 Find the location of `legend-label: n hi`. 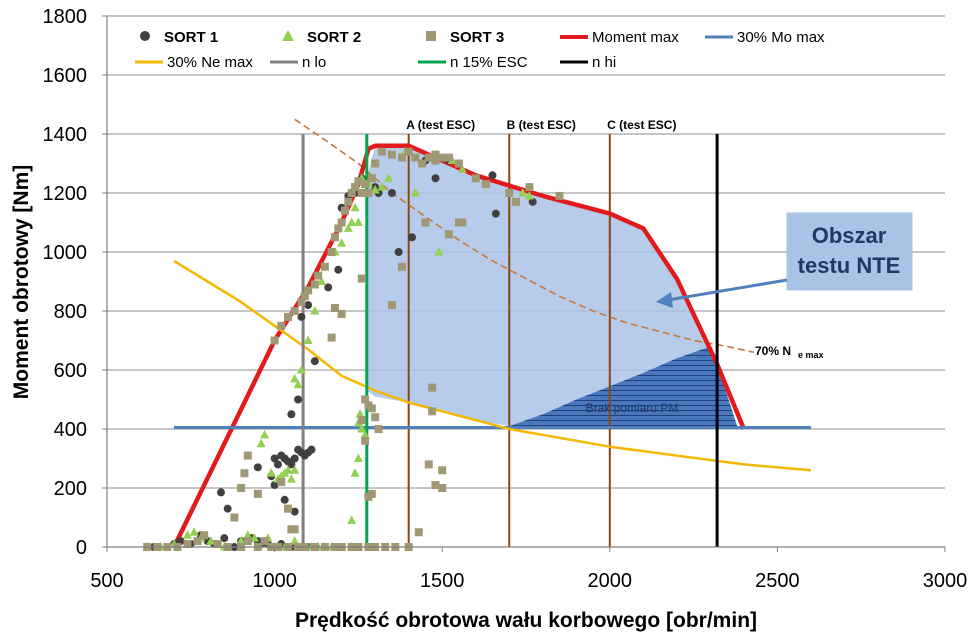

legend-label: n hi is located at coordinates (604, 62).